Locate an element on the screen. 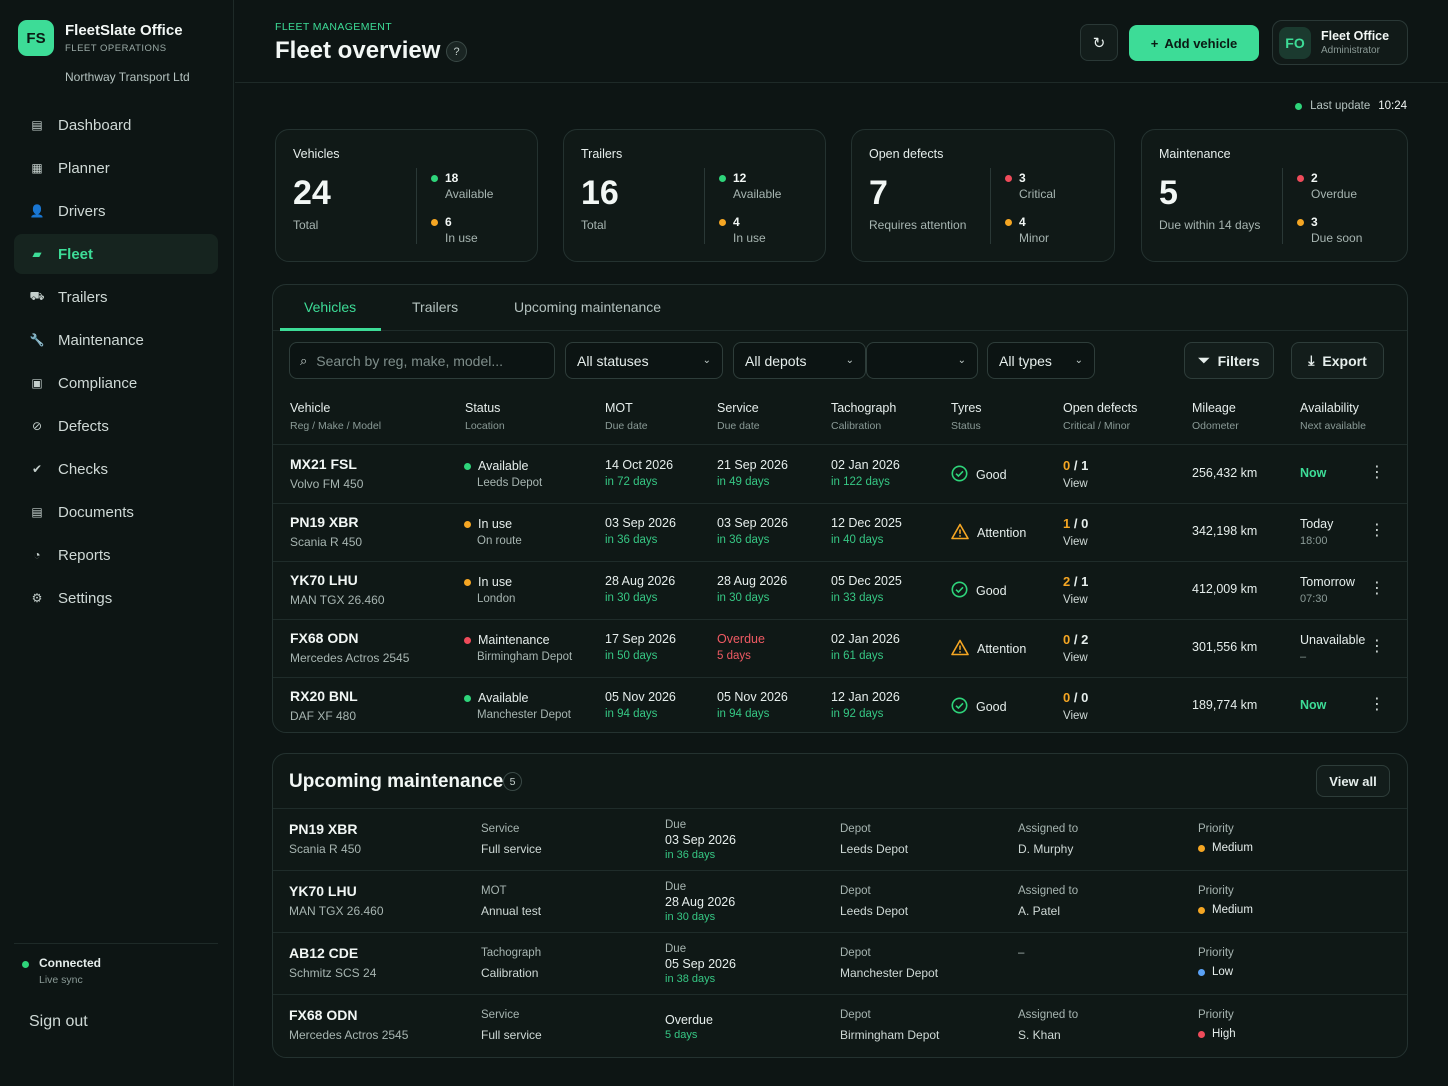 Image resolution: width=1448 pixels, height=1086 pixels. column-header-availability: Availability Next available is located at coordinates (1333, 416).